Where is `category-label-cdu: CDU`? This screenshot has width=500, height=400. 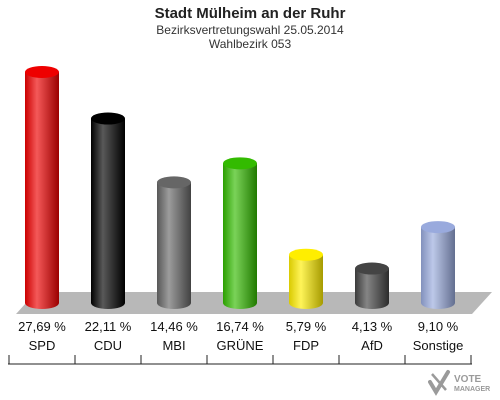
category-label-cdu: CDU is located at coordinates (108, 345).